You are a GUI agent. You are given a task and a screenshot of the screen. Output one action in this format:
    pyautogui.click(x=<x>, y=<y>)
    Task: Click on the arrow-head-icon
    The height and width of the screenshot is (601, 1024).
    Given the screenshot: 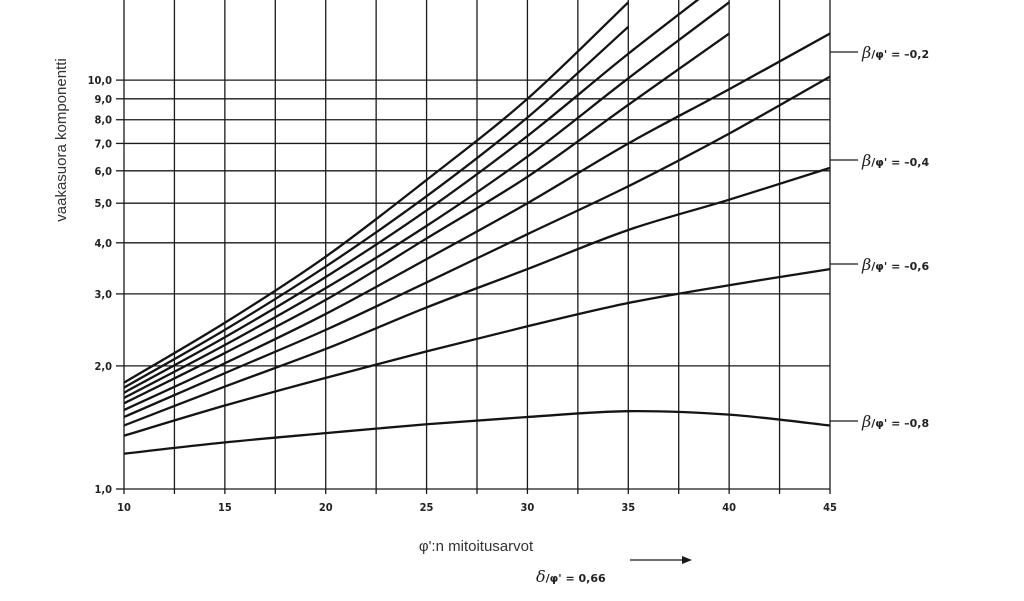 What is the action you would take?
    pyautogui.click(x=687, y=560)
    